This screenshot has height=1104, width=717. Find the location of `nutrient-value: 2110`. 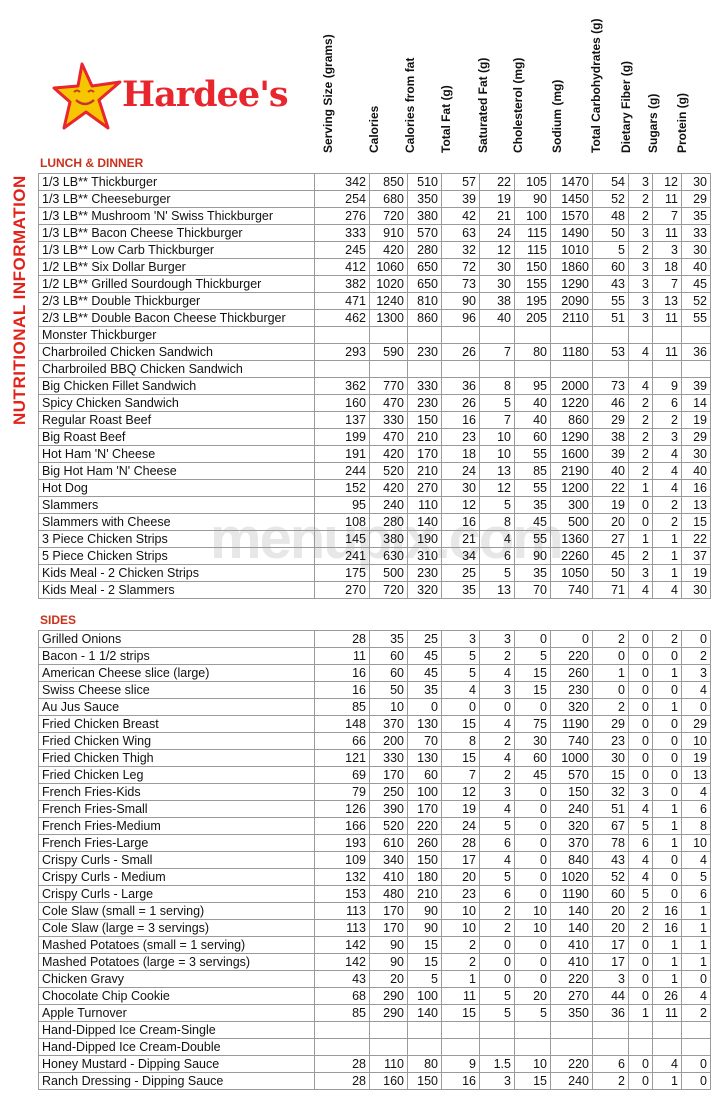

nutrient-value: 2110 is located at coordinates (571, 318).